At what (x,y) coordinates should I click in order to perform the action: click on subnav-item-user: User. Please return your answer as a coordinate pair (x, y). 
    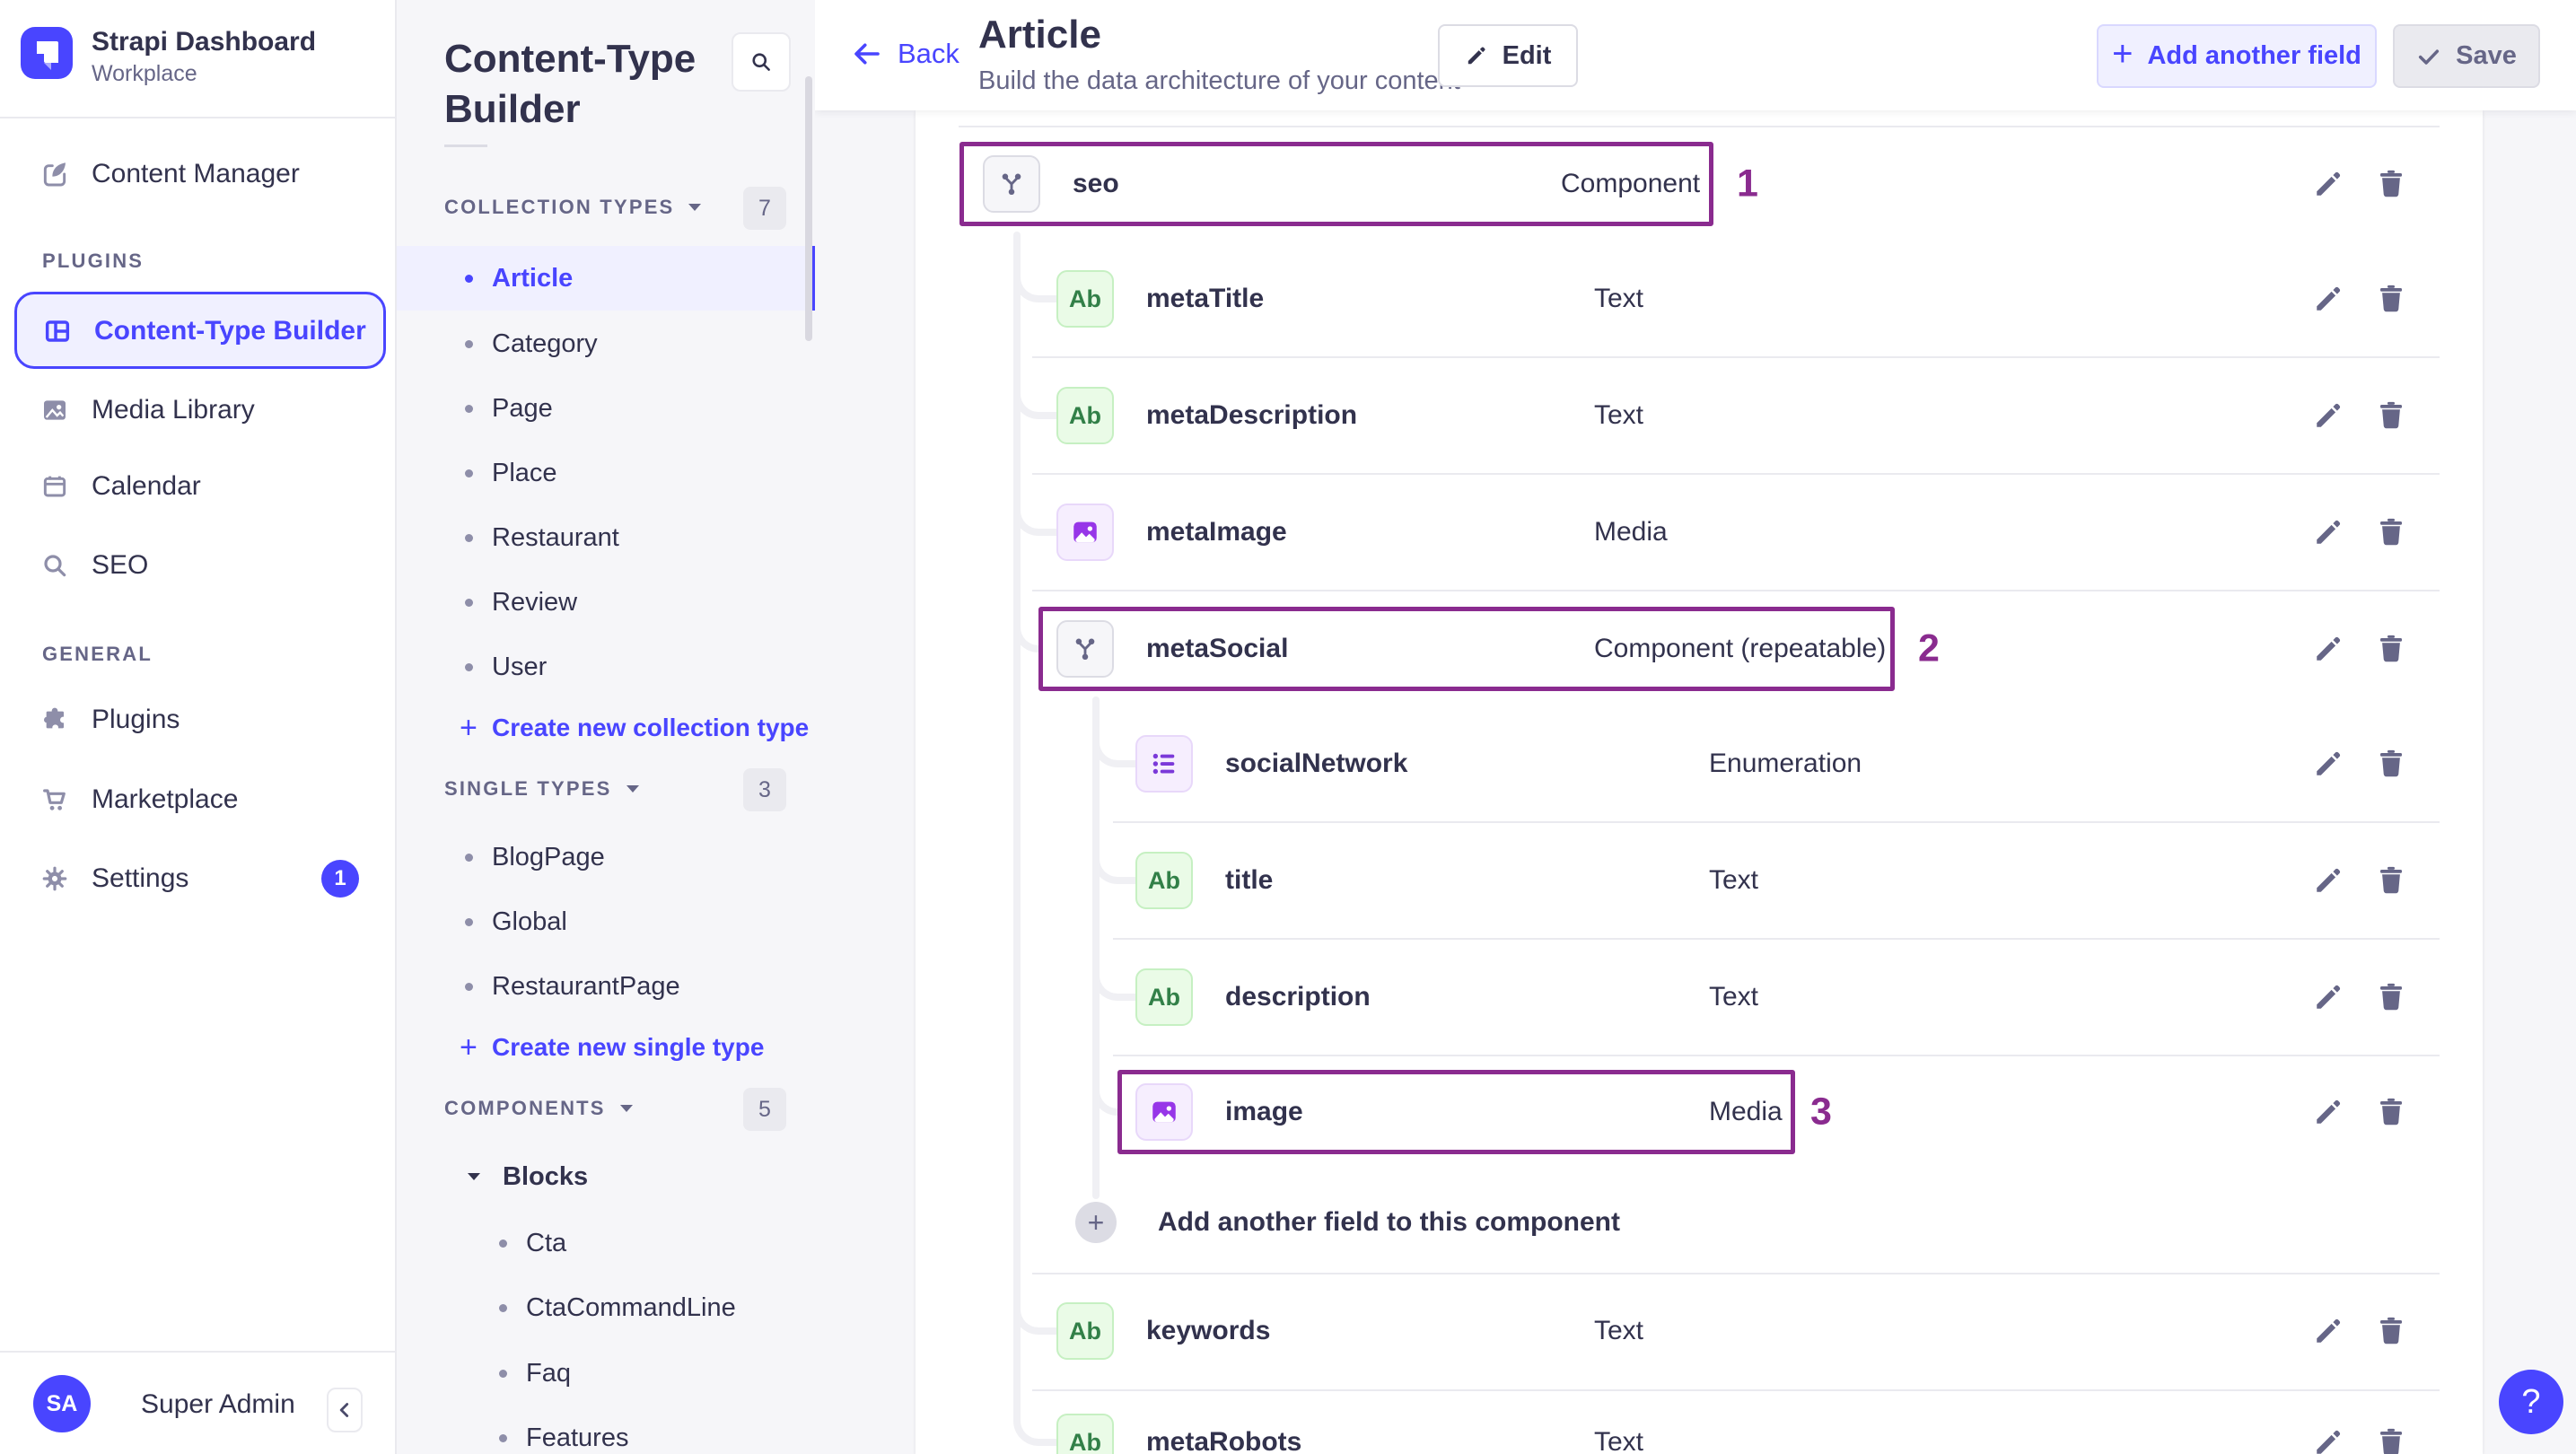
    Looking at the image, I should click on (606, 667).